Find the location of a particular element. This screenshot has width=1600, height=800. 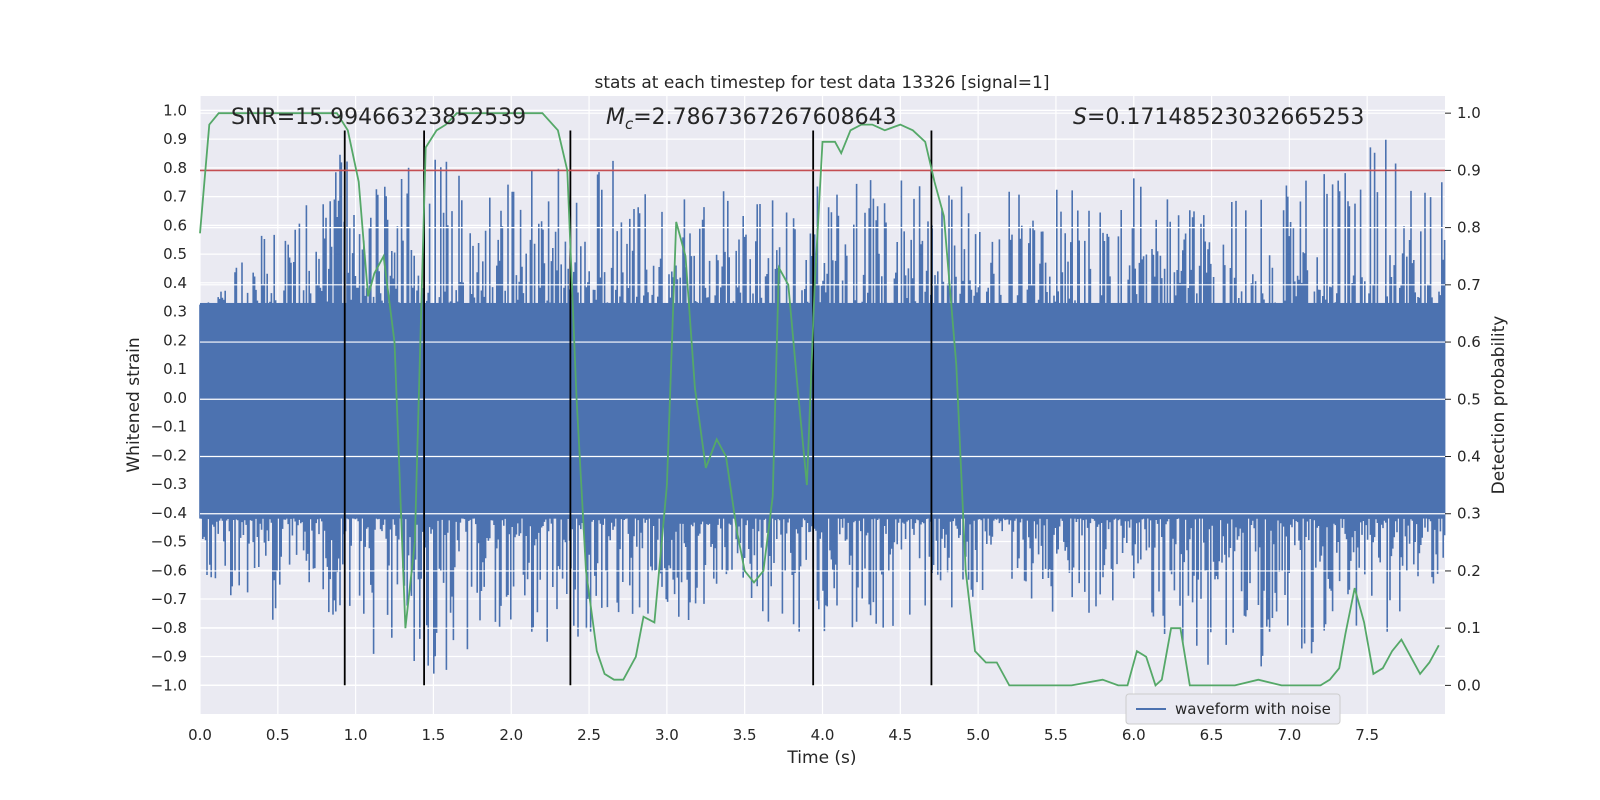

y-tick-label: 0.7 is located at coordinates (175, 197).